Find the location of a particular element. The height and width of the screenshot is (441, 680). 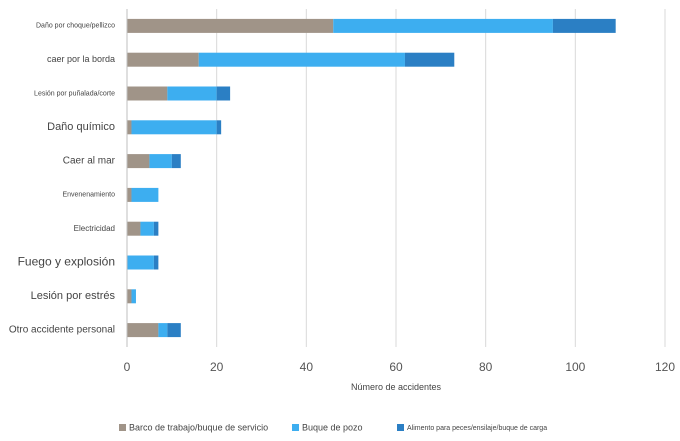

category-label: Daño químico is located at coordinates (81, 127).